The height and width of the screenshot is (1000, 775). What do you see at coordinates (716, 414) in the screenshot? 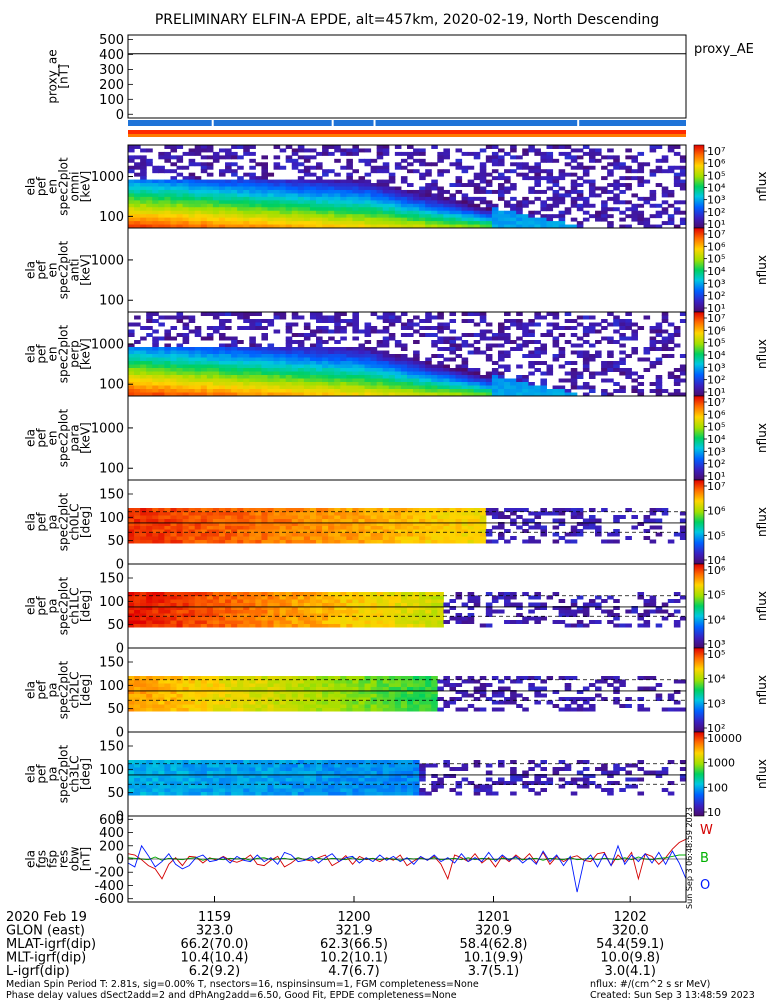
I see `spec_para-colorbar-tick-1: 10⁶` at bounding box center [716, 414].